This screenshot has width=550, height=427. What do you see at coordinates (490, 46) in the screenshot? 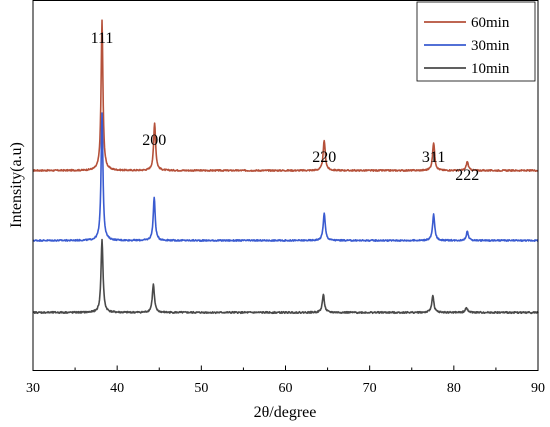
I see `legend-label-30min: 30min` at bounding box center [490, 46].